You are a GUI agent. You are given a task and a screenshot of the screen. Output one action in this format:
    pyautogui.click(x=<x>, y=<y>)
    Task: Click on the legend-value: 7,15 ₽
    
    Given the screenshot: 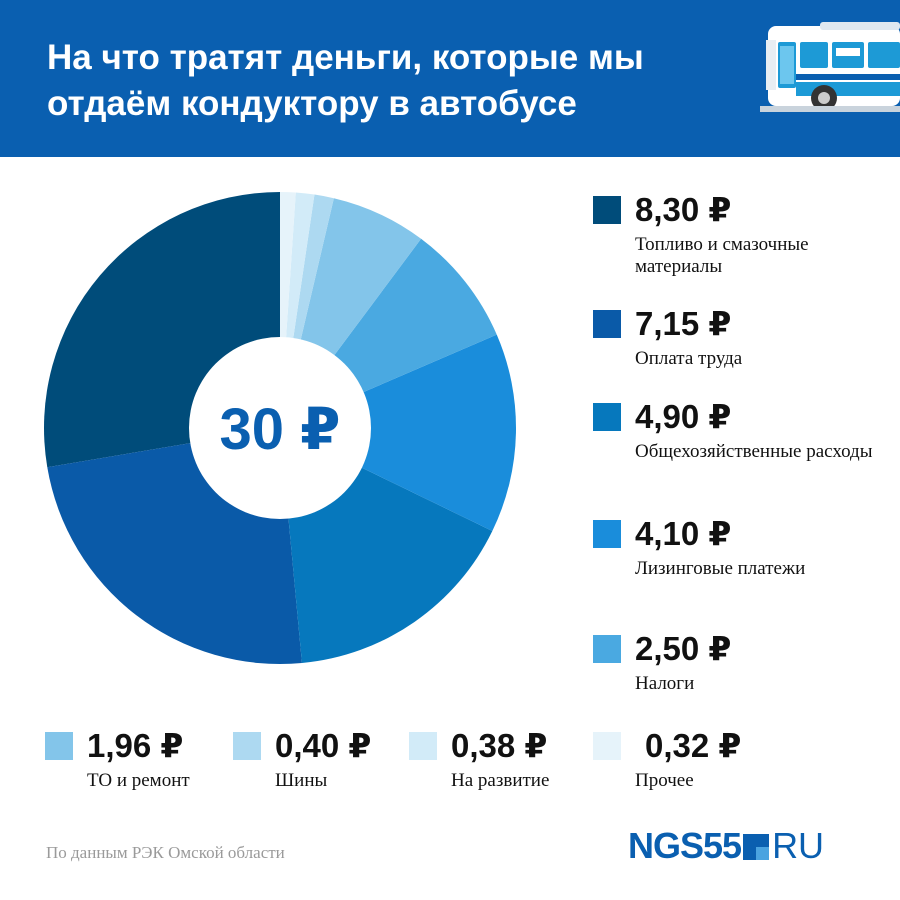 What is the action you would take?
    pyautogui.click(x=683, y=323)
    